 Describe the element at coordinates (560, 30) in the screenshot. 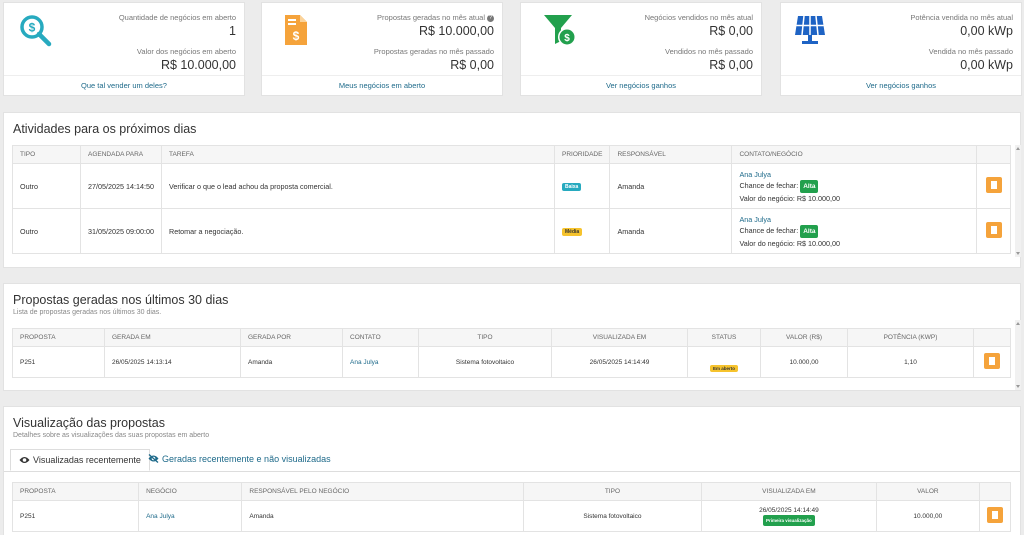

I see `funnel-dollar-icon: $` at that location.